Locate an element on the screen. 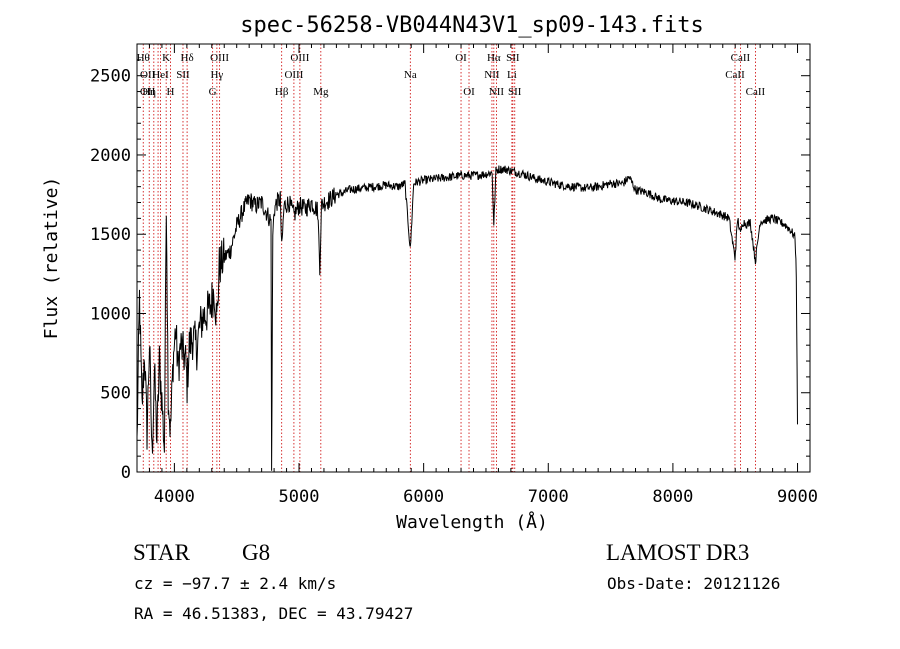 This screenshot has height=649, width=900. y-tick-label: 2500 is located at coordinates (110, 77).